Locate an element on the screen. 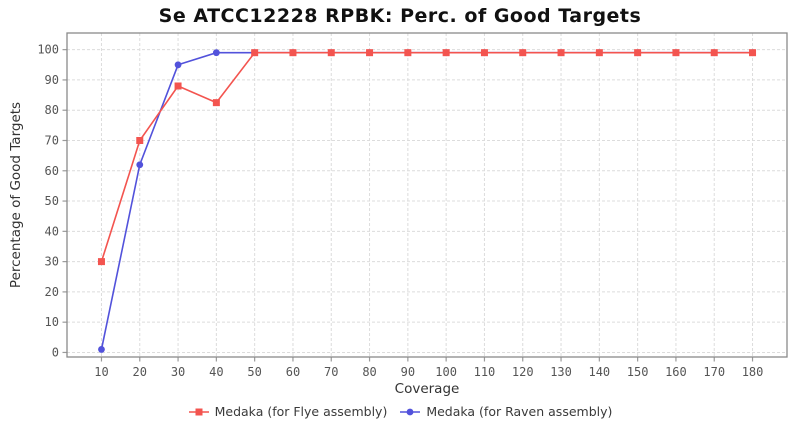 This screenshot has width=800, height=430. svg-text: 170 is located at coordinates (714, 372).